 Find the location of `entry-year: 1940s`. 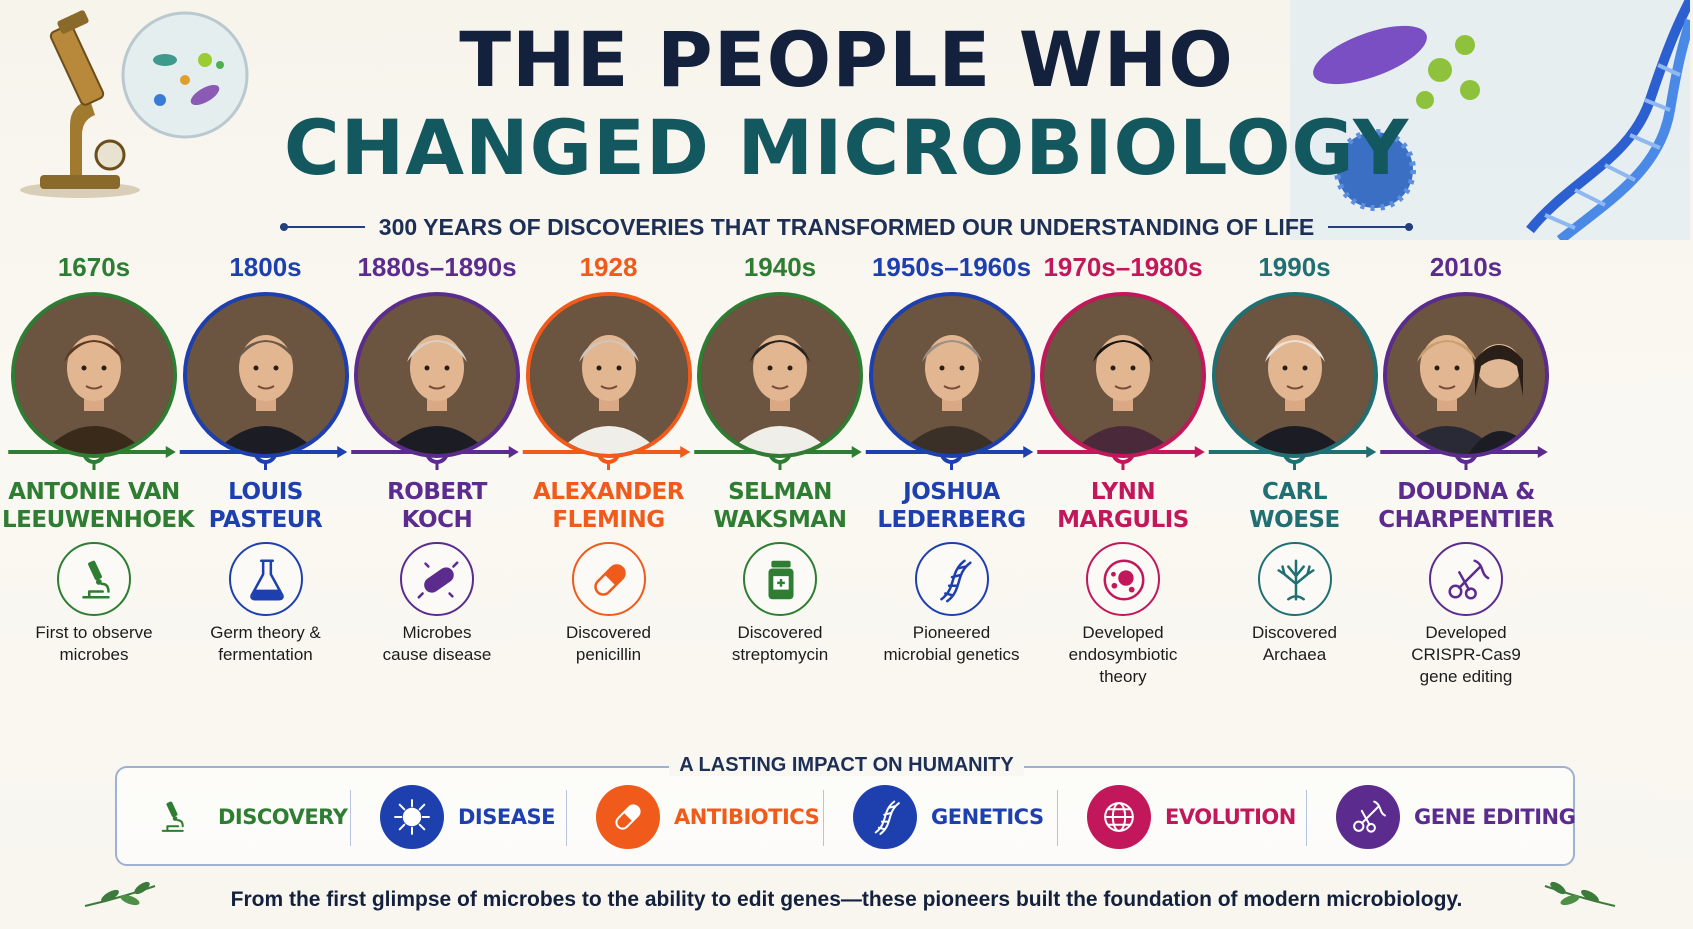

entry-year: 1940s is located at coordinates (780, 267).